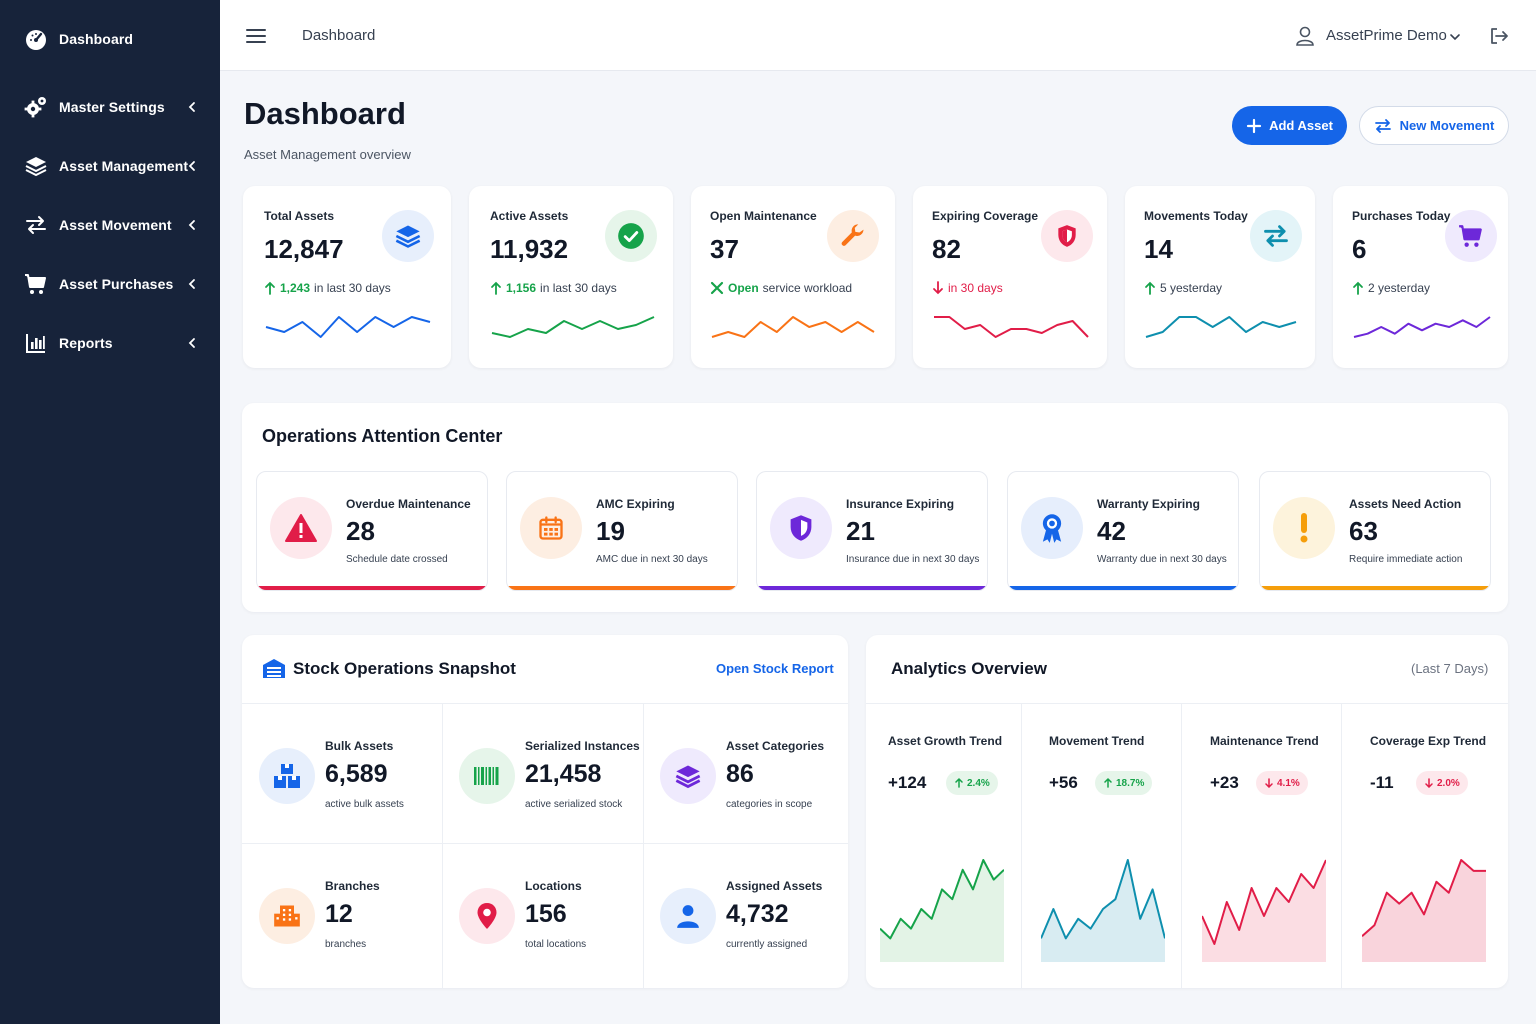 The image size is (1536, 1024). What do you see at coordinates (299, 216) in the screenshot?
I see `kpi-title: Total Assets` at bounding box center [299, 216].